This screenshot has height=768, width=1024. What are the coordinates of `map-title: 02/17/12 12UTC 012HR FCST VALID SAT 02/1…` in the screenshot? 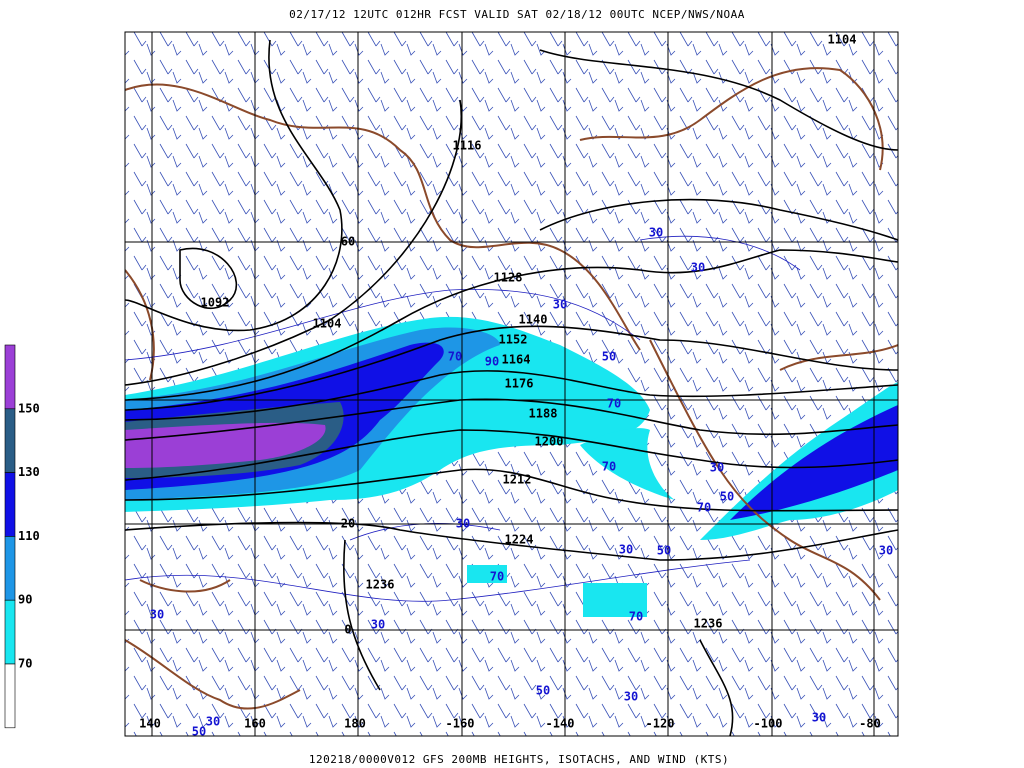 It's located at (517, 14).